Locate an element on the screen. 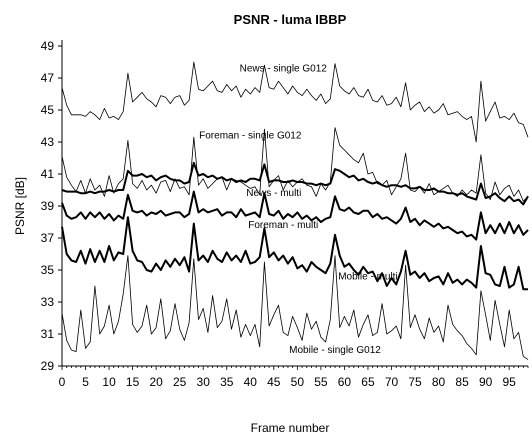  series-annotation-label: Mobile - single G012 is located at coordinates (335, 350).